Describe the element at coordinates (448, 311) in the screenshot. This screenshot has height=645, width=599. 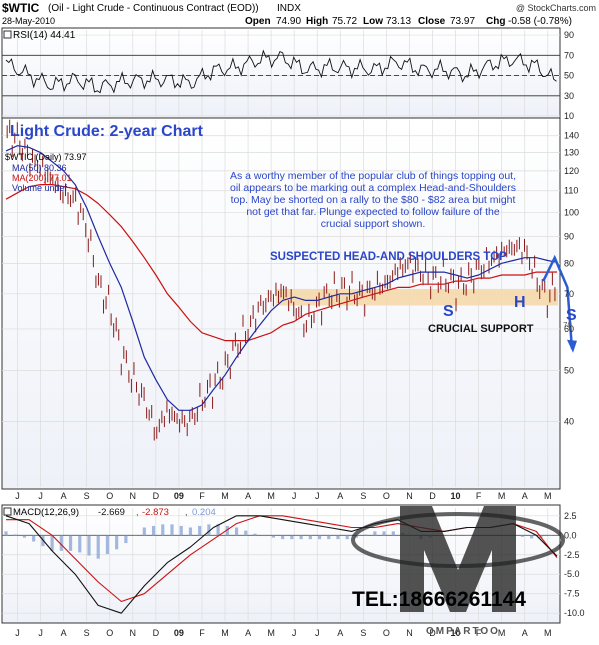
I see `marker-left-shoulder: S` at that location.